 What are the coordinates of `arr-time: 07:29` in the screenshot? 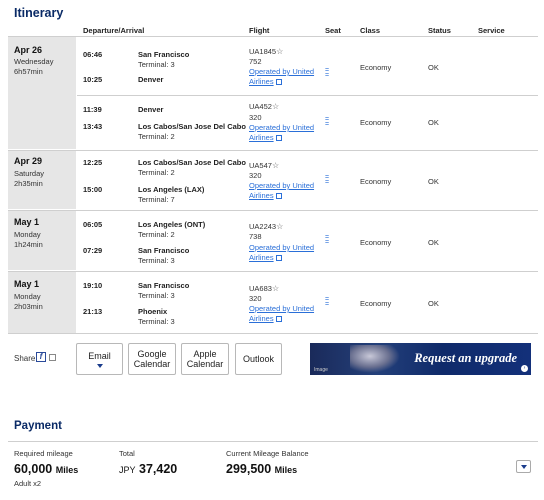 It's located at (93, 250).